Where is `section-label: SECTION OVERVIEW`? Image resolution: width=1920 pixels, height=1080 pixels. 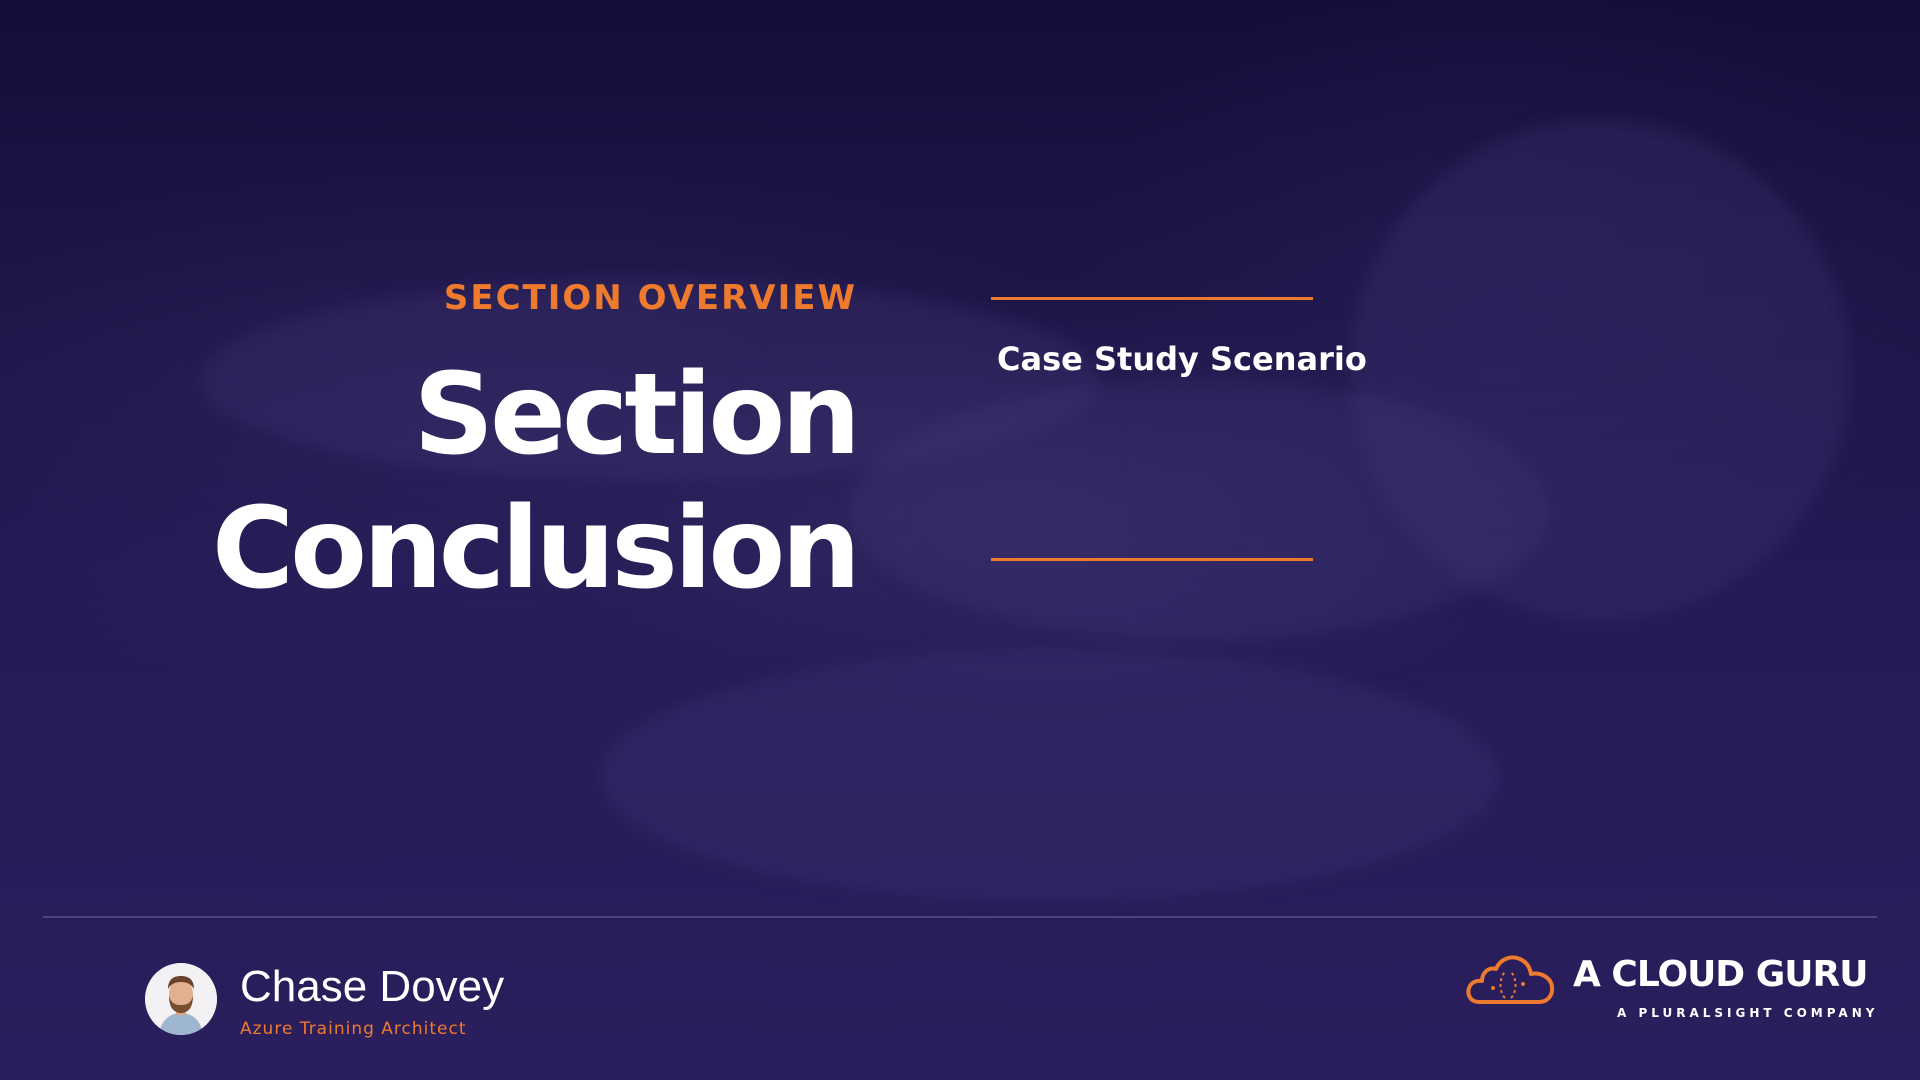
section-label: SECTION OVERVIEW is located at coordinates (650, 298).